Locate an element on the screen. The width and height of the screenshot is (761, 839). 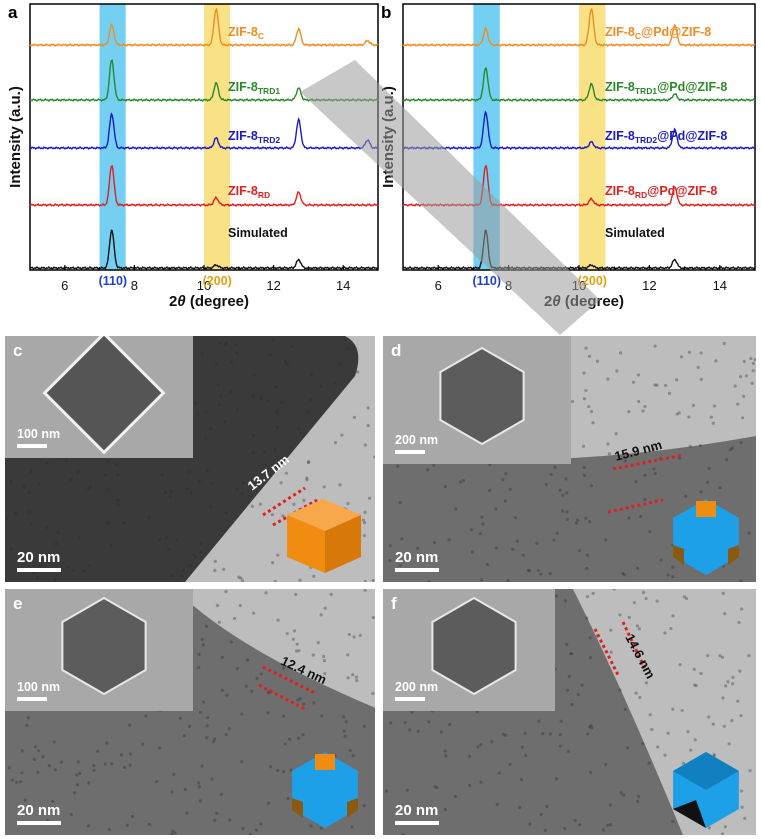
series-label: ZIF-8RD is located at coordinates (249, 192).